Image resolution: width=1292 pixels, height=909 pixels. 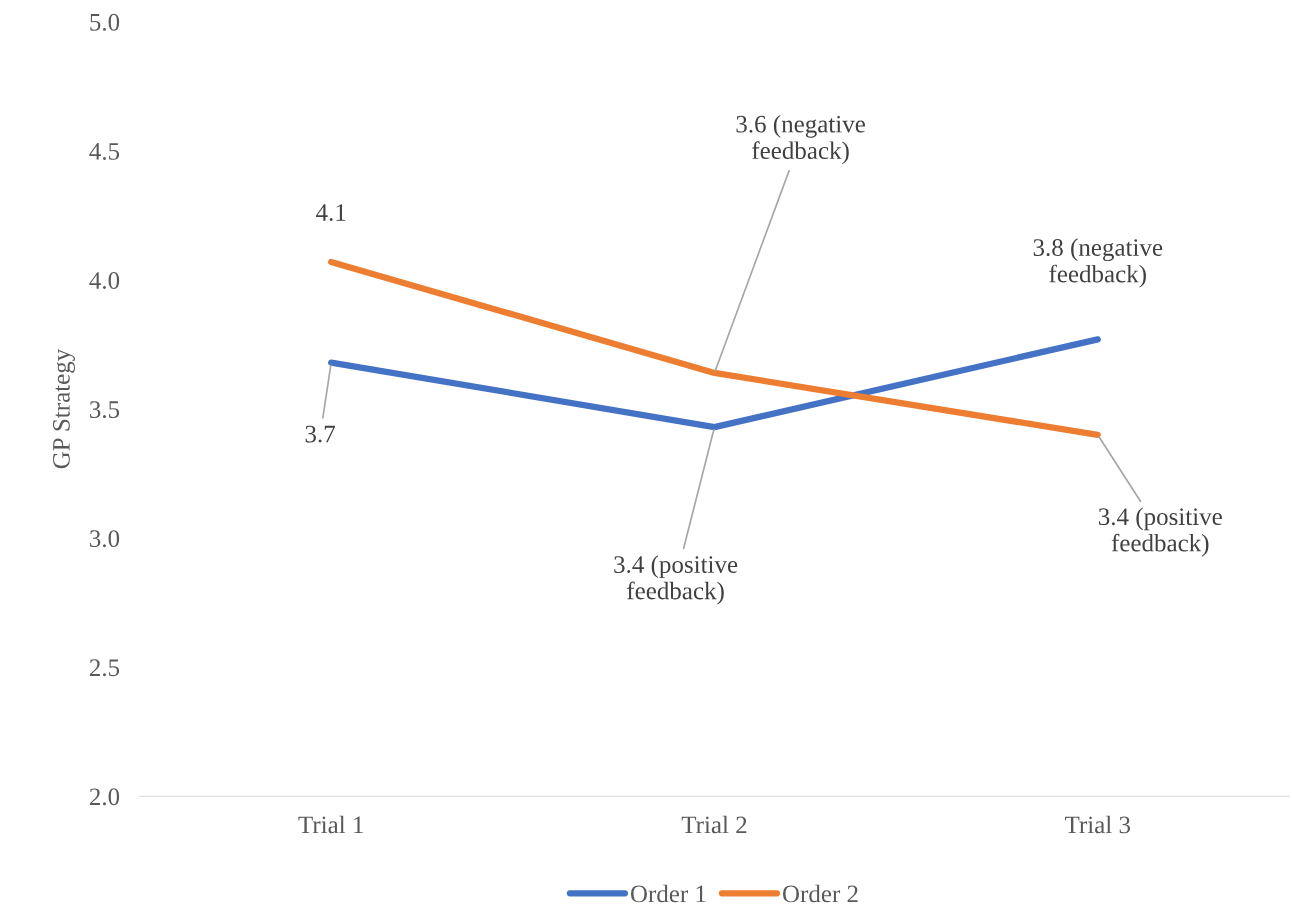 I want to click on y-tick-label: 4.0, so click(x=104, y=280).